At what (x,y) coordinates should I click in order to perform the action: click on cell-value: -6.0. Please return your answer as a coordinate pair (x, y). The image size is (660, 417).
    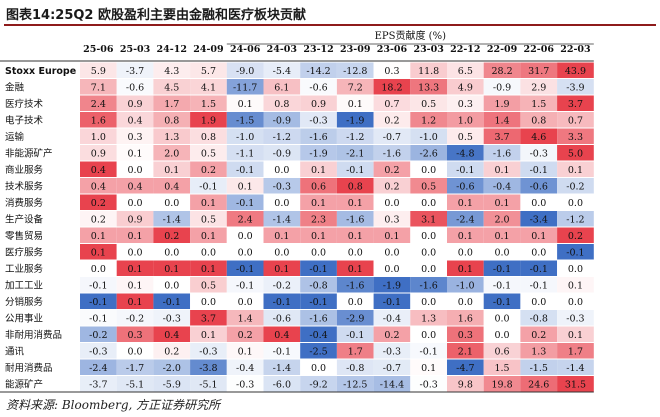
    Looking at the image, I should click on (282, 384).